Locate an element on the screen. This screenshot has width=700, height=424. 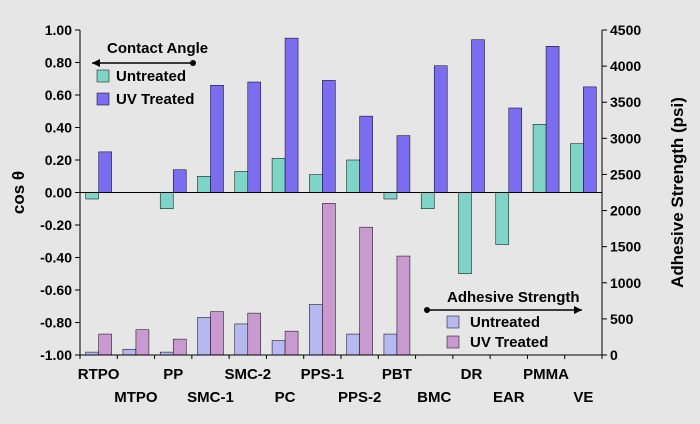
right-tick-label: 3000 is located at coordinates (625, 138).